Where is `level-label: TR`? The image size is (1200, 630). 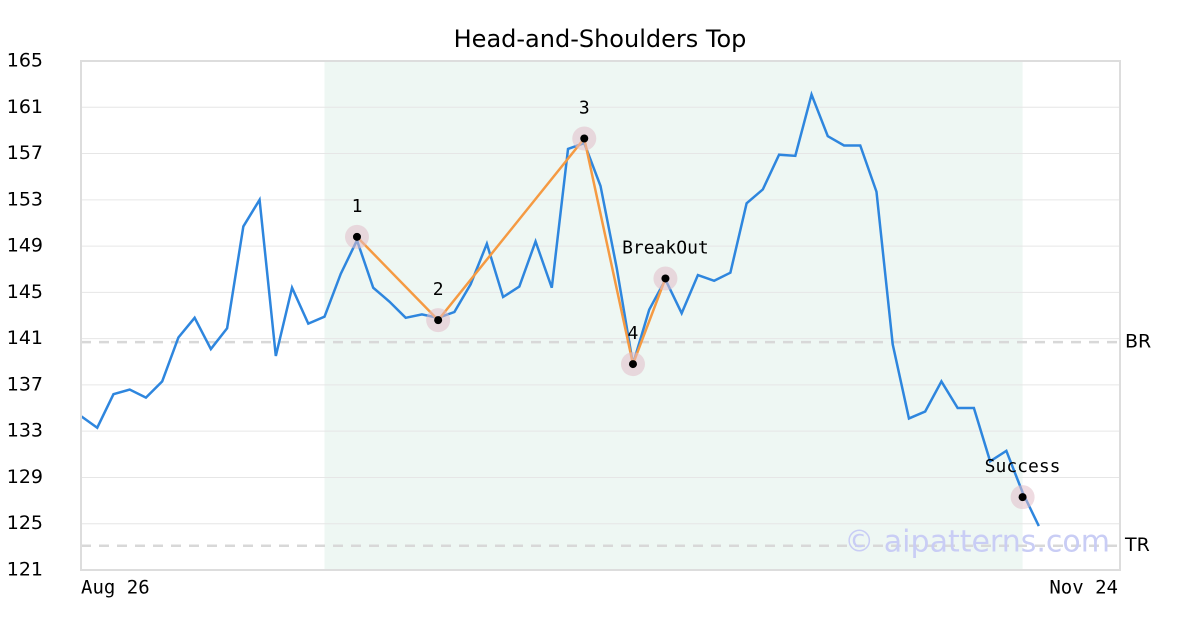 level-label: TR is located at coordinates (1137, 545).